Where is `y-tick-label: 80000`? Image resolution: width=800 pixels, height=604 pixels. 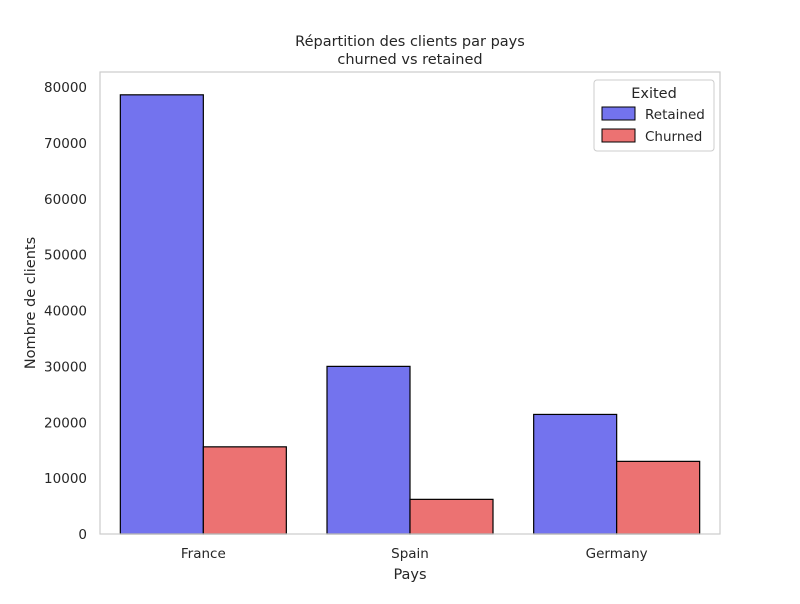
y-tick-label: 80000 is located at coordinates (65, 88).